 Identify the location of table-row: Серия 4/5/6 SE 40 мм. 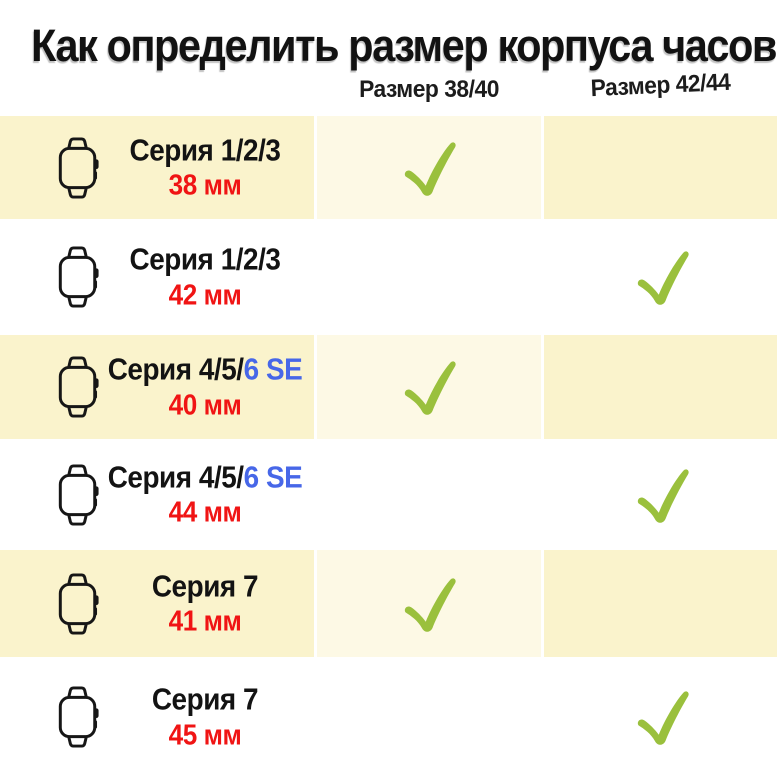
(388, 387).